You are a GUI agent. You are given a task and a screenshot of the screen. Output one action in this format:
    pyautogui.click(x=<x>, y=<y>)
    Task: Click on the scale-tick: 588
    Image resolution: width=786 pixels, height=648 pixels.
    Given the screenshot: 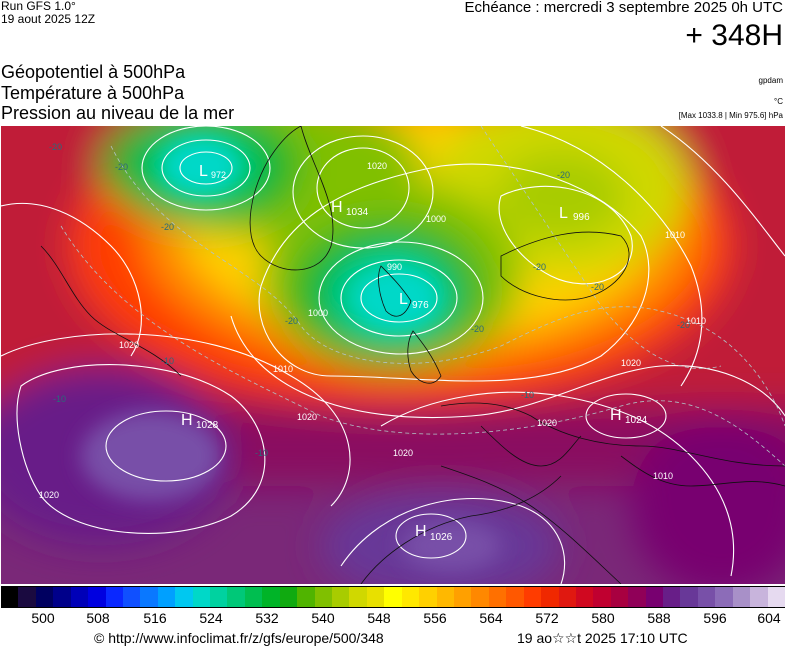 What is the action you would take?
    pyautogui.click(x=659, y=618)
    